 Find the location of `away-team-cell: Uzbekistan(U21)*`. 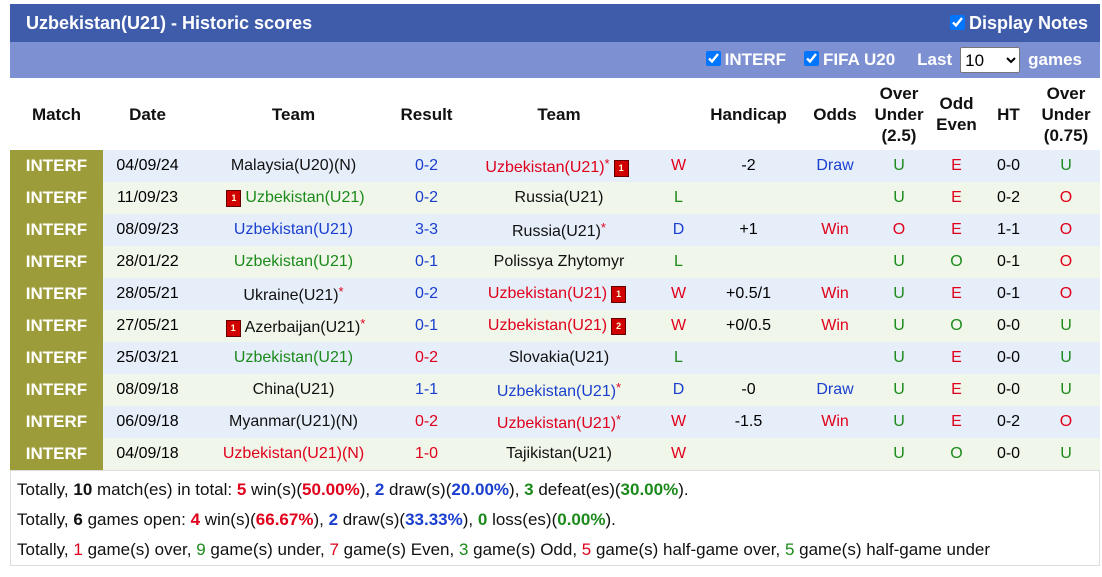

away-team-cell: Uzbekistan(U21)* is located at coordinates (559, 390).